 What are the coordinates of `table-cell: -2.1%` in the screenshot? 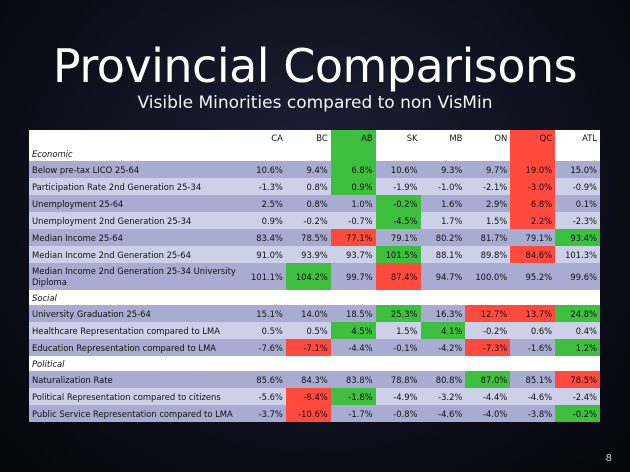 It's located at (488, 186).